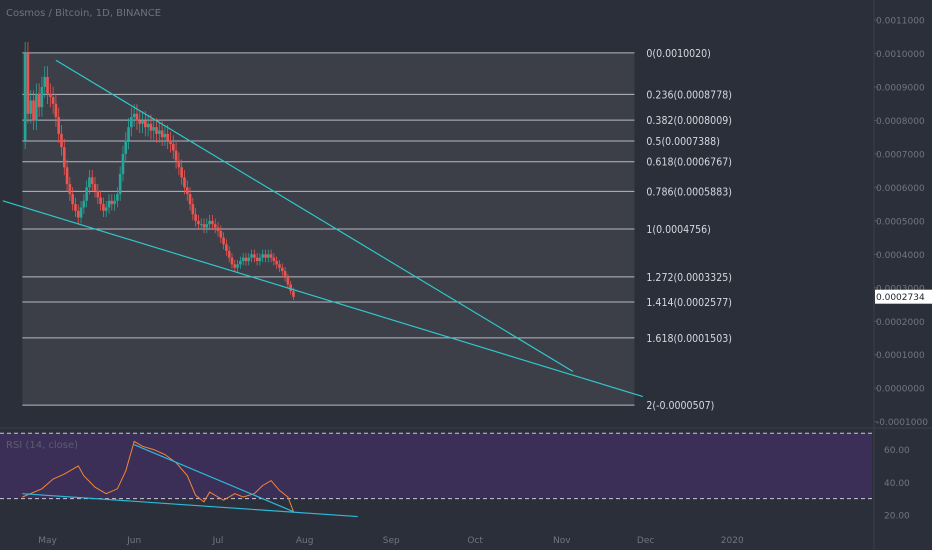  What do you see at coordinates (900, 122) in the screenshot?
I see `price-axis-label: 0.0008000` at bounding box center [900, 122].